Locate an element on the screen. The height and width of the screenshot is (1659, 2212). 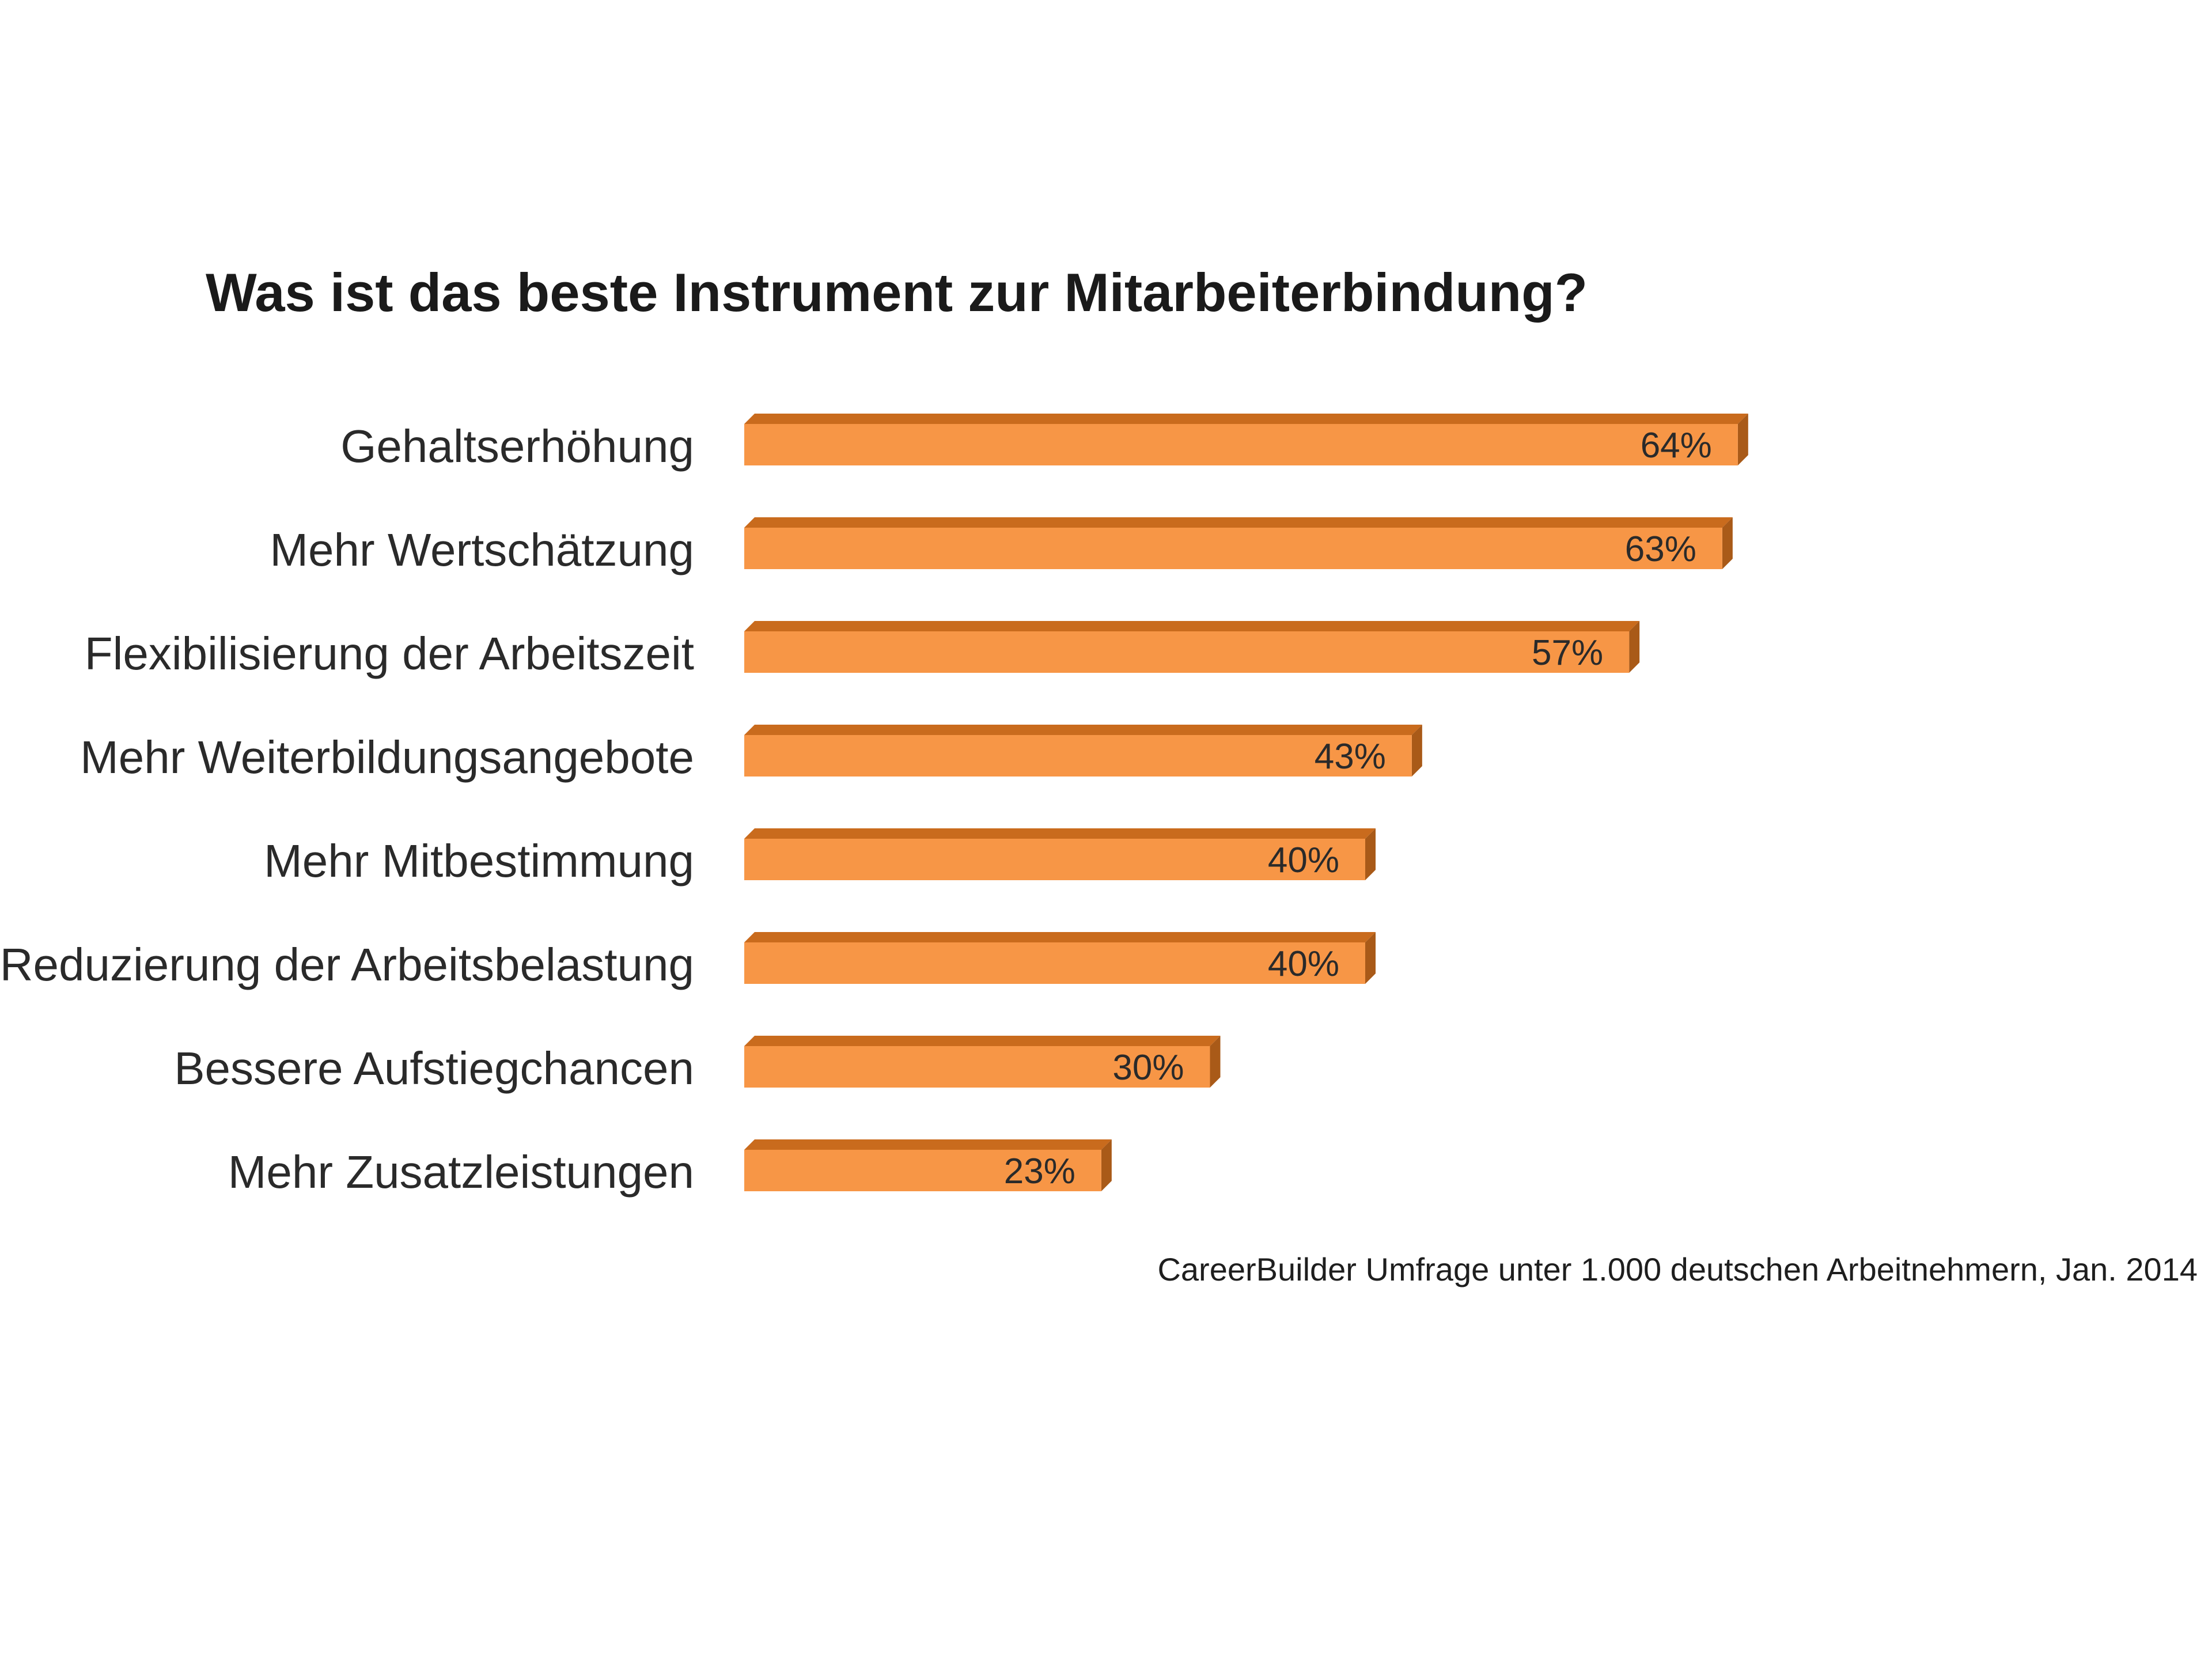
category-label: Bessere Aufstiegchancen is located at coordinates (434, 1068).